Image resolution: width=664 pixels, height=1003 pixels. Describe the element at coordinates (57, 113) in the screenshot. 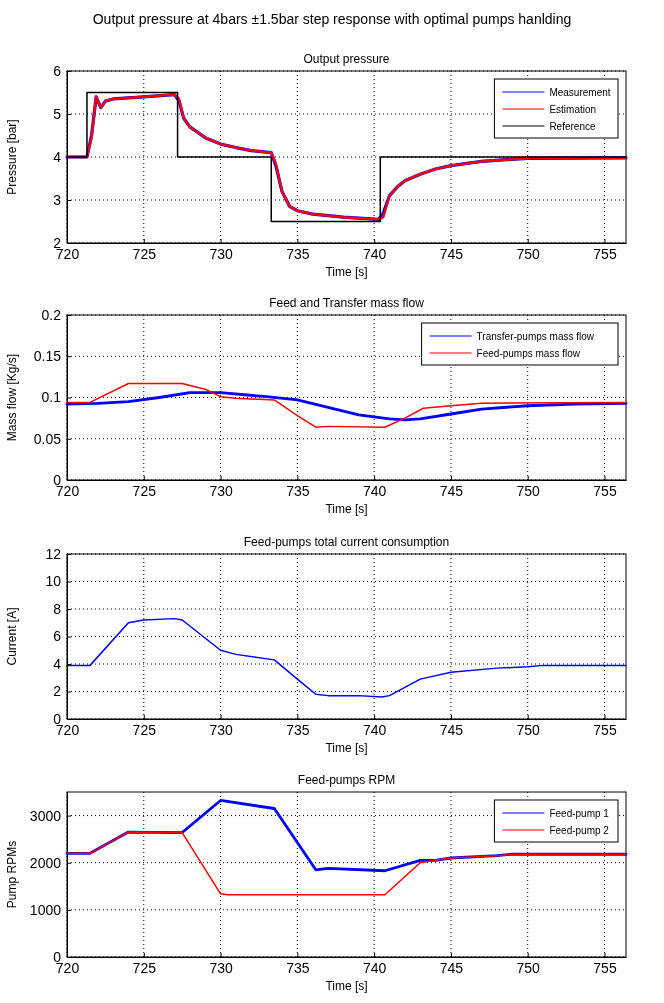

I see `y-tick-label: 5` at that location.